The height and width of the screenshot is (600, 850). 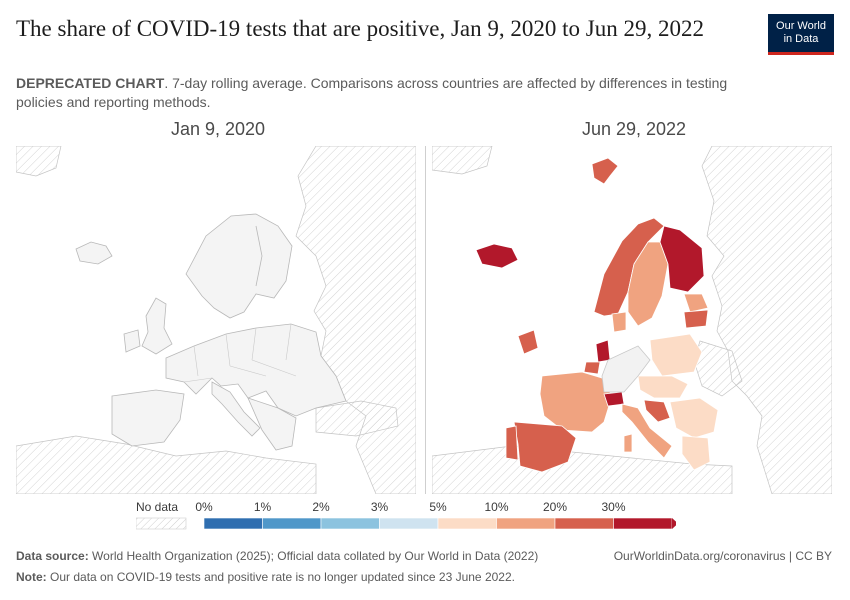 What do you see at coordinates (31, 577) in the screenshot?
I see `note-label: Note:` at bounding box center [31, 577].